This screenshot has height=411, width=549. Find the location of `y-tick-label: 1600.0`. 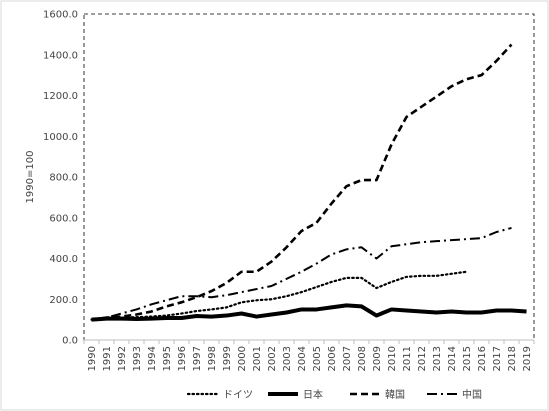

y-tick-label: 1600.0 is located at coordinates (60, 15).